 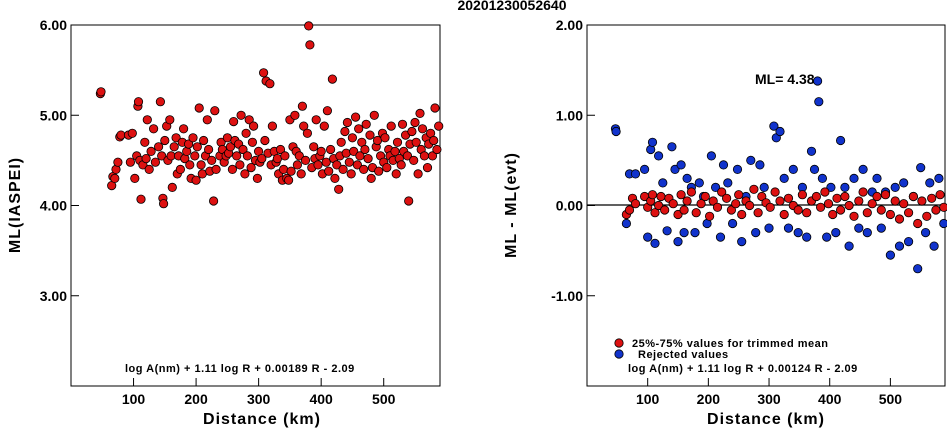 What do you see at coordinates (53, 115) in the screenshot?
I see `left-y-tick-label: 5.00` at bounding box center [53, 115].